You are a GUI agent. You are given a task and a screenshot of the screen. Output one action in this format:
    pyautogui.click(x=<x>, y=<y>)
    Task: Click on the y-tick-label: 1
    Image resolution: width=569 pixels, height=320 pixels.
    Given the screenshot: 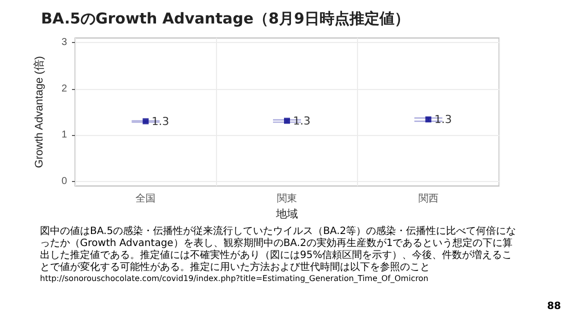 What is the action you would take?
    pyautogui.click(x=64, y=135)
    